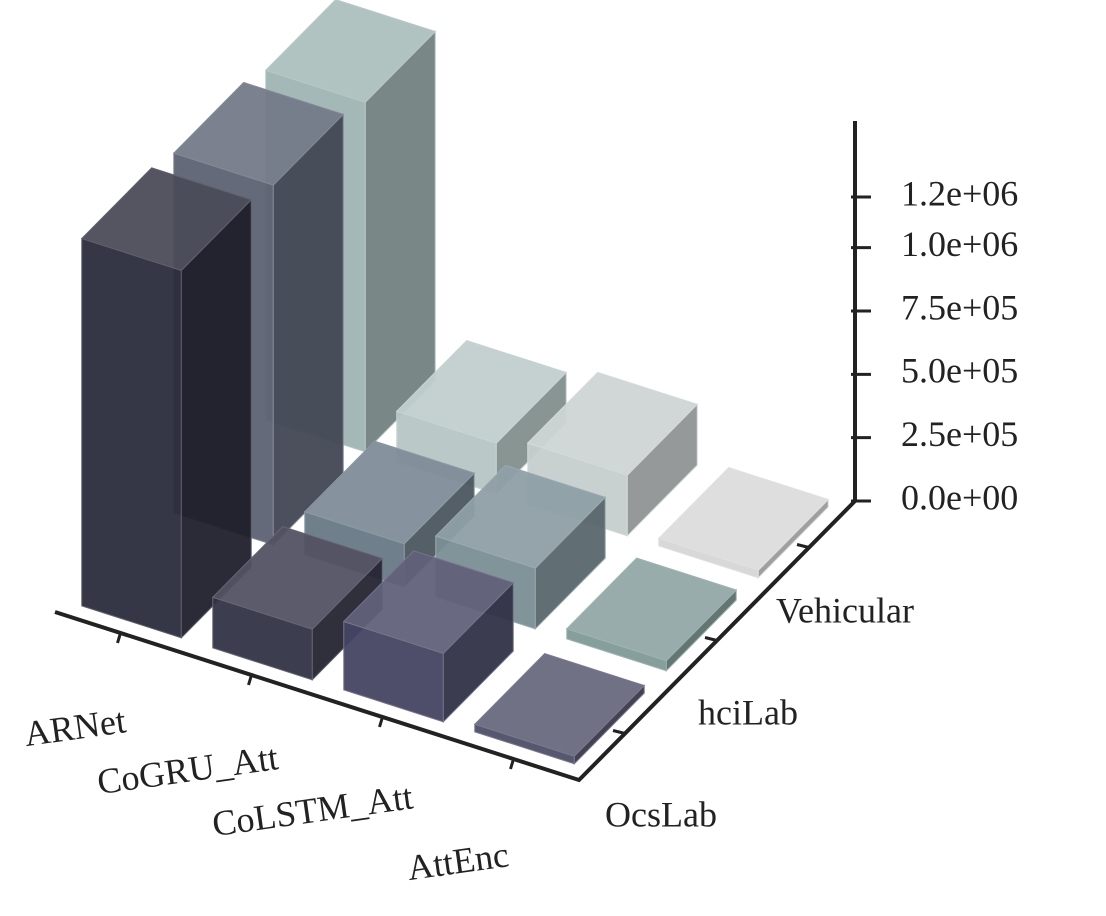  I want to click on x-tick-label: ARNet, so click(75, 727).